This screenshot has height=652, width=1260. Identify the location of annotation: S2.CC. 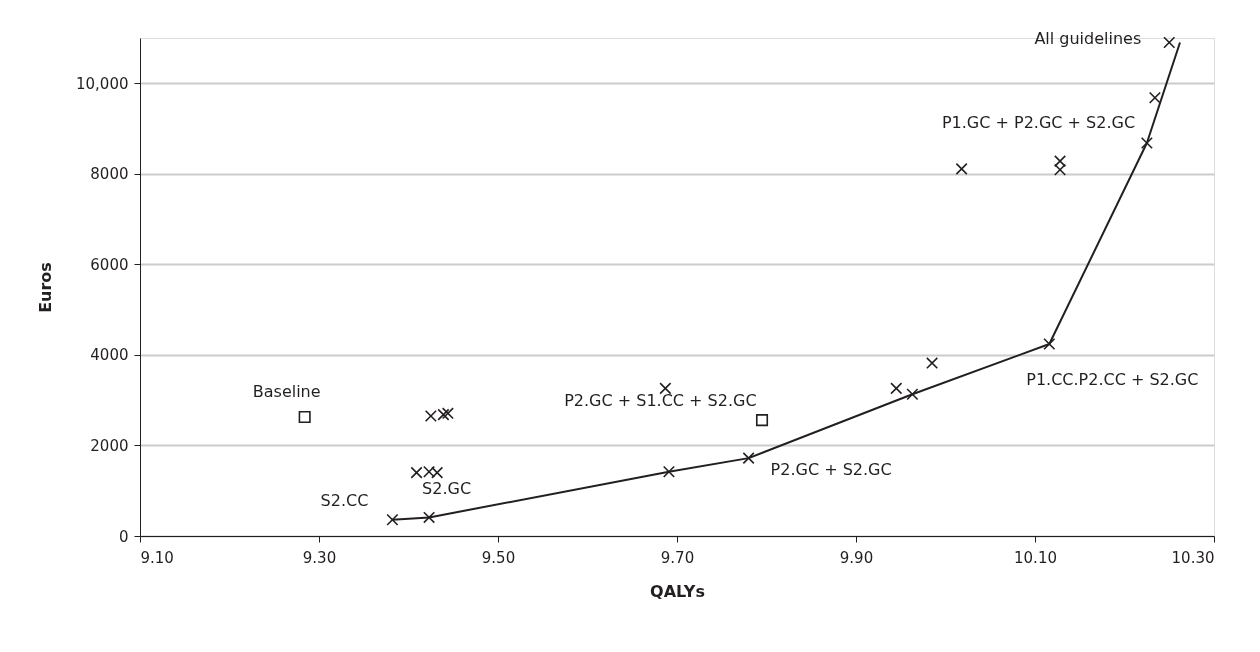
(344, 500).